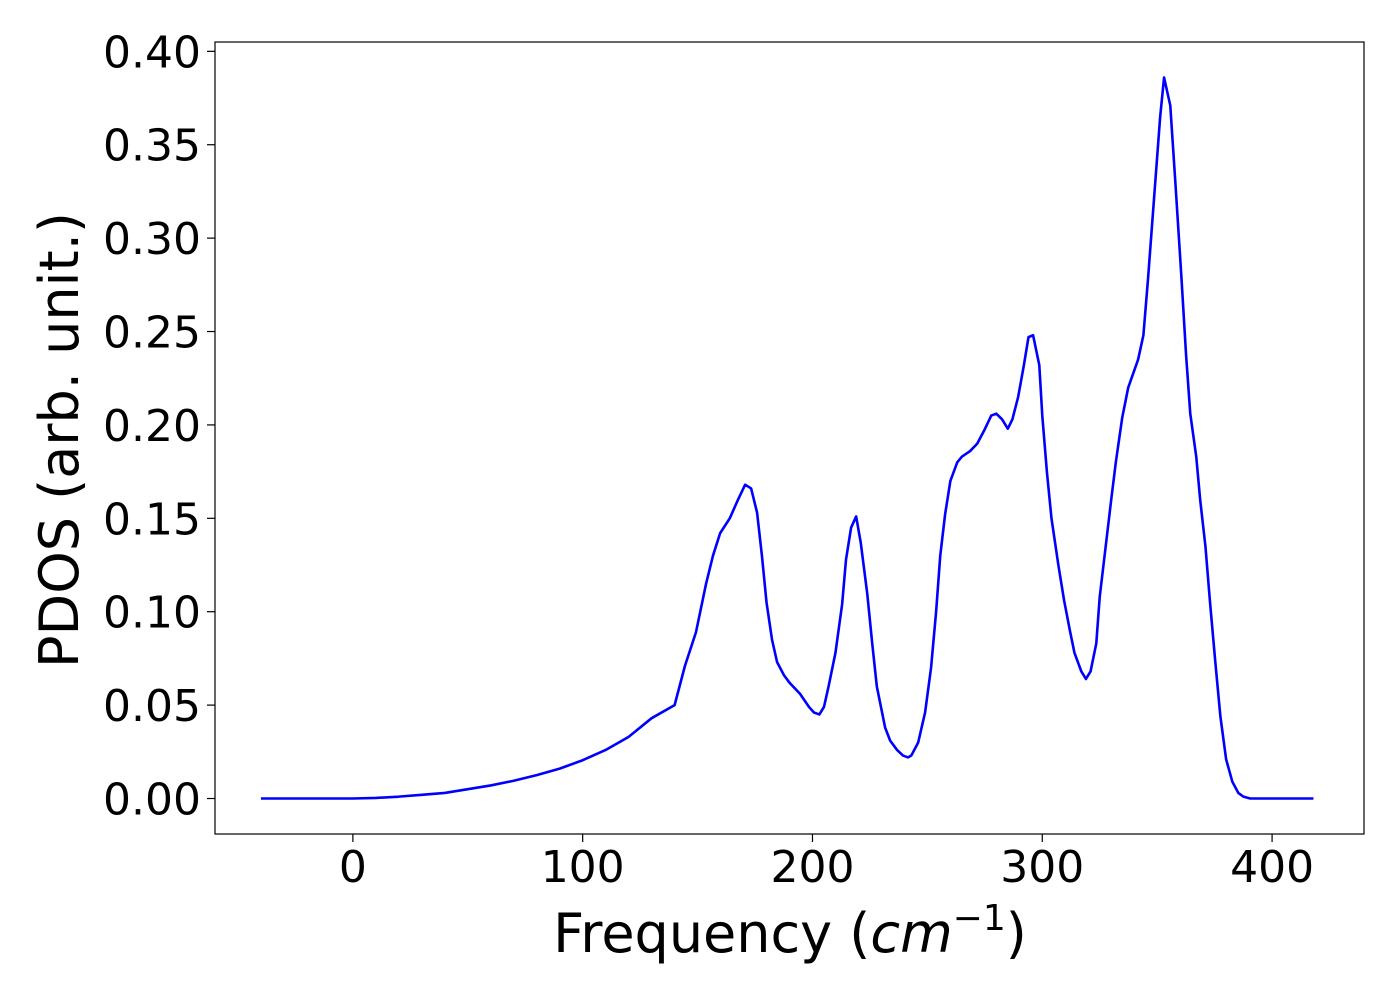  I want to click on y-tick-label: 0.20, so click(152, 426).